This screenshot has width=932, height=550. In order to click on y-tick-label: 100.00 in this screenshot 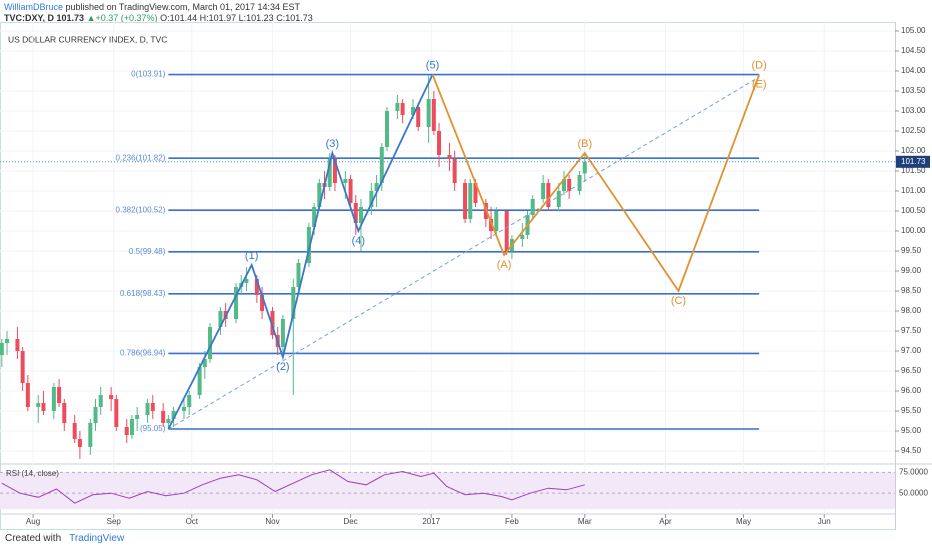, I will do `click(913, 230)`.